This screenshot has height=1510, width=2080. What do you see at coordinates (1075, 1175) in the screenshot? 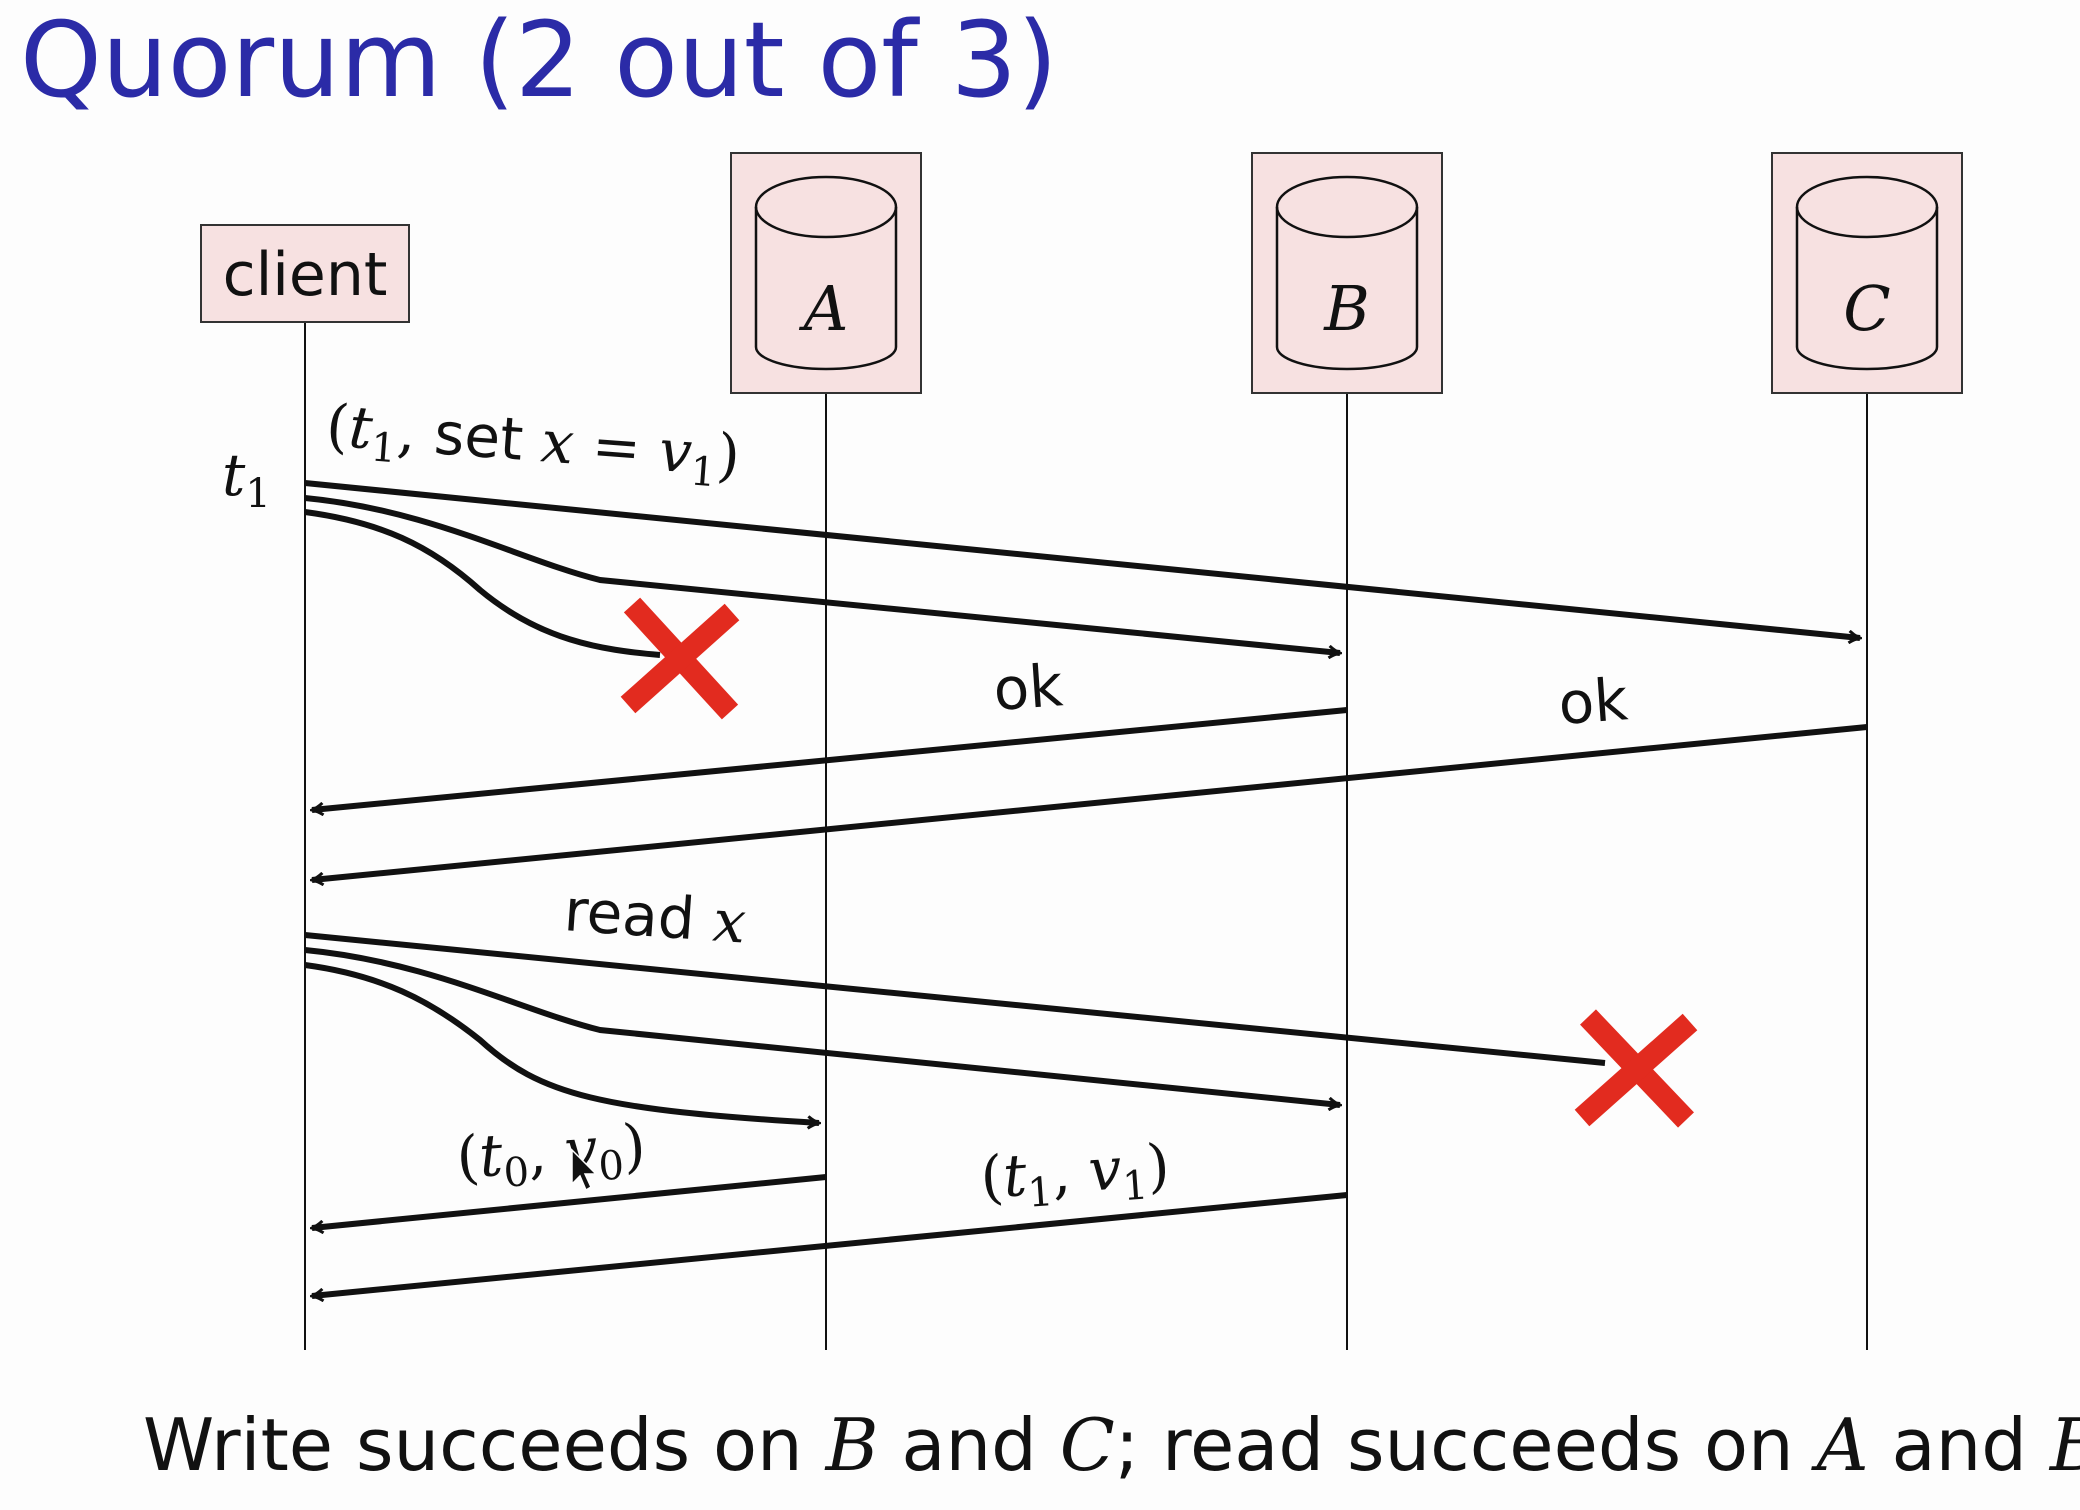
I see `read-reply-label-b: (t1, v1)` at bounding box center [1075, 1175].